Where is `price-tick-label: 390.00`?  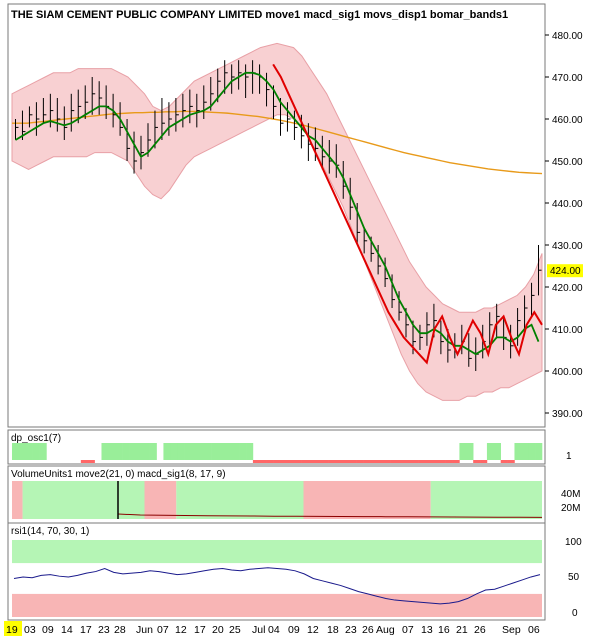
price-tick-label: 390.00 is located at coordinates (567, 414).